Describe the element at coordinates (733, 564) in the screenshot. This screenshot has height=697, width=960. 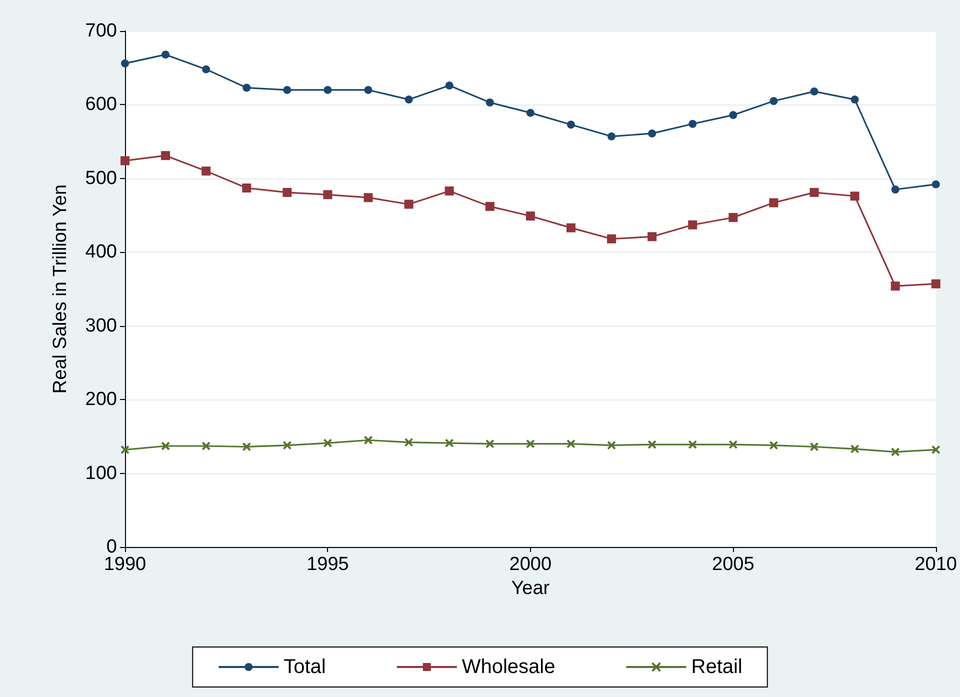
I see `x-tick-label: 2005` at that location.